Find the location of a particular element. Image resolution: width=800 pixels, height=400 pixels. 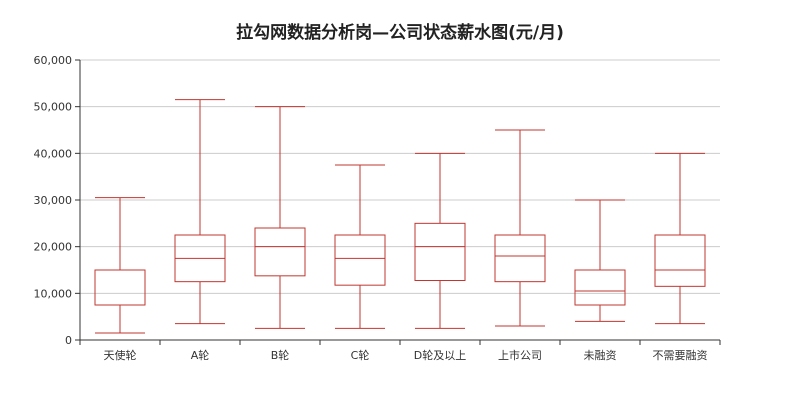

x-tick-label: 天使轮 is located at coordinates (120, 355).